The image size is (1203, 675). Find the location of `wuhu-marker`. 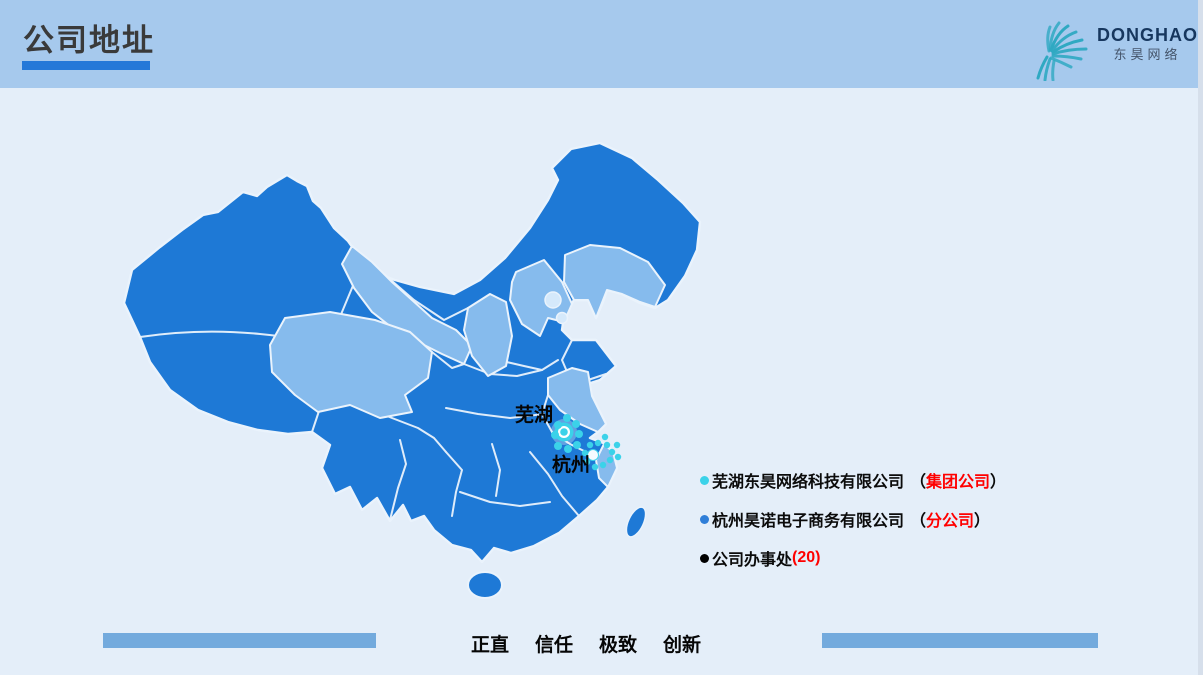

wuhu-marker is located at coordinates (567, 433).